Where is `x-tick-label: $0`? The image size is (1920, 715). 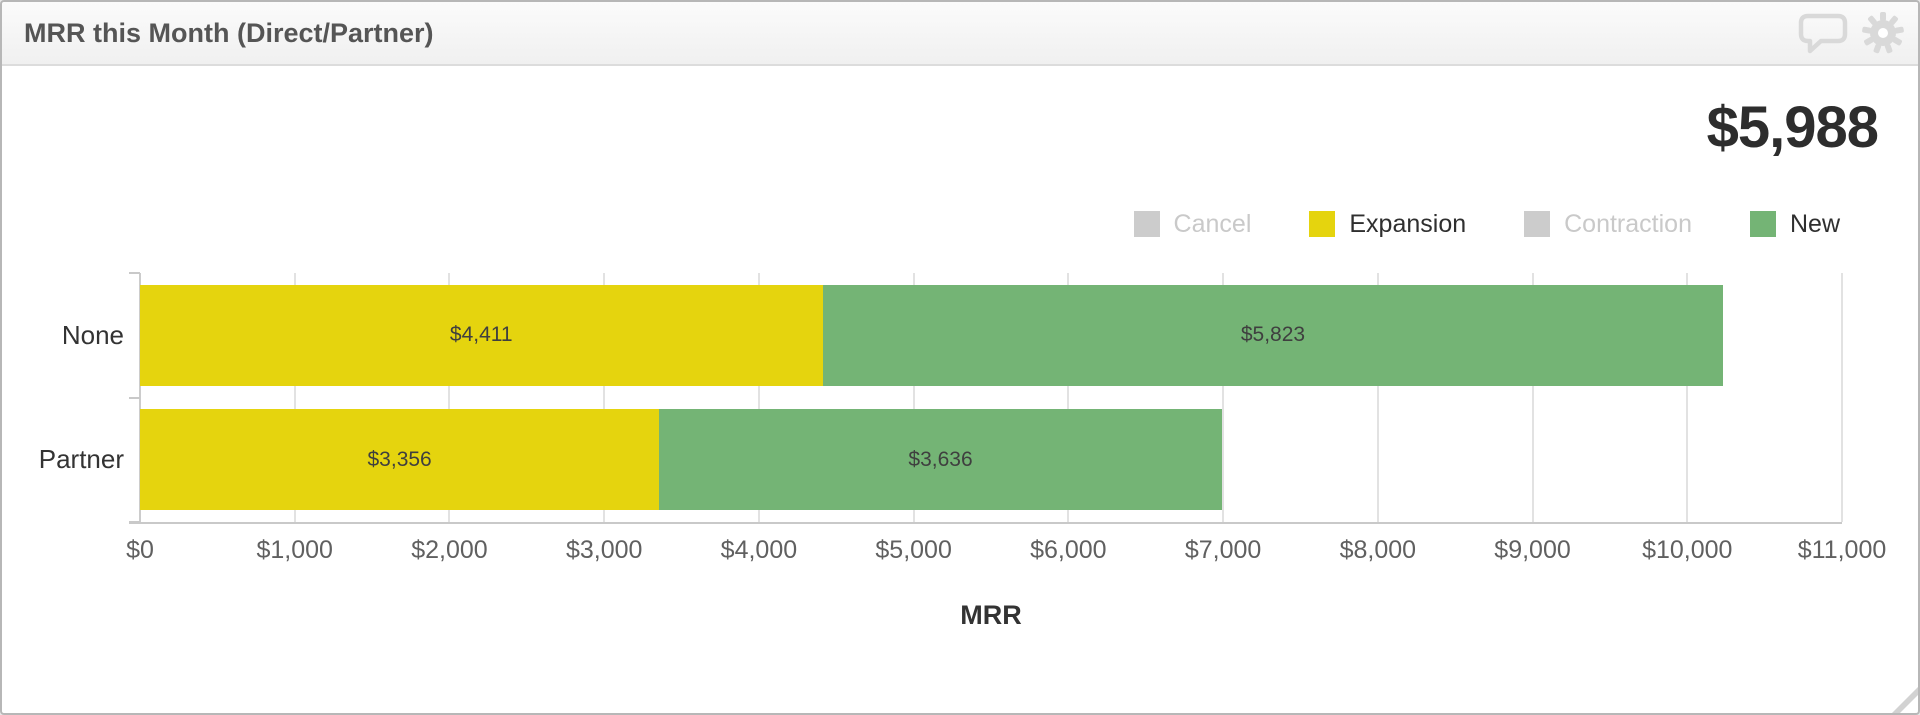 x-tick-label: $0 is located at coordinates (140, 550).